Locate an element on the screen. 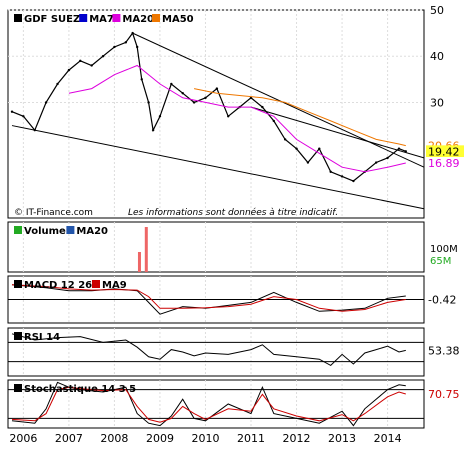  legend-label-2: MA20 is located at coordinates (138, 19).